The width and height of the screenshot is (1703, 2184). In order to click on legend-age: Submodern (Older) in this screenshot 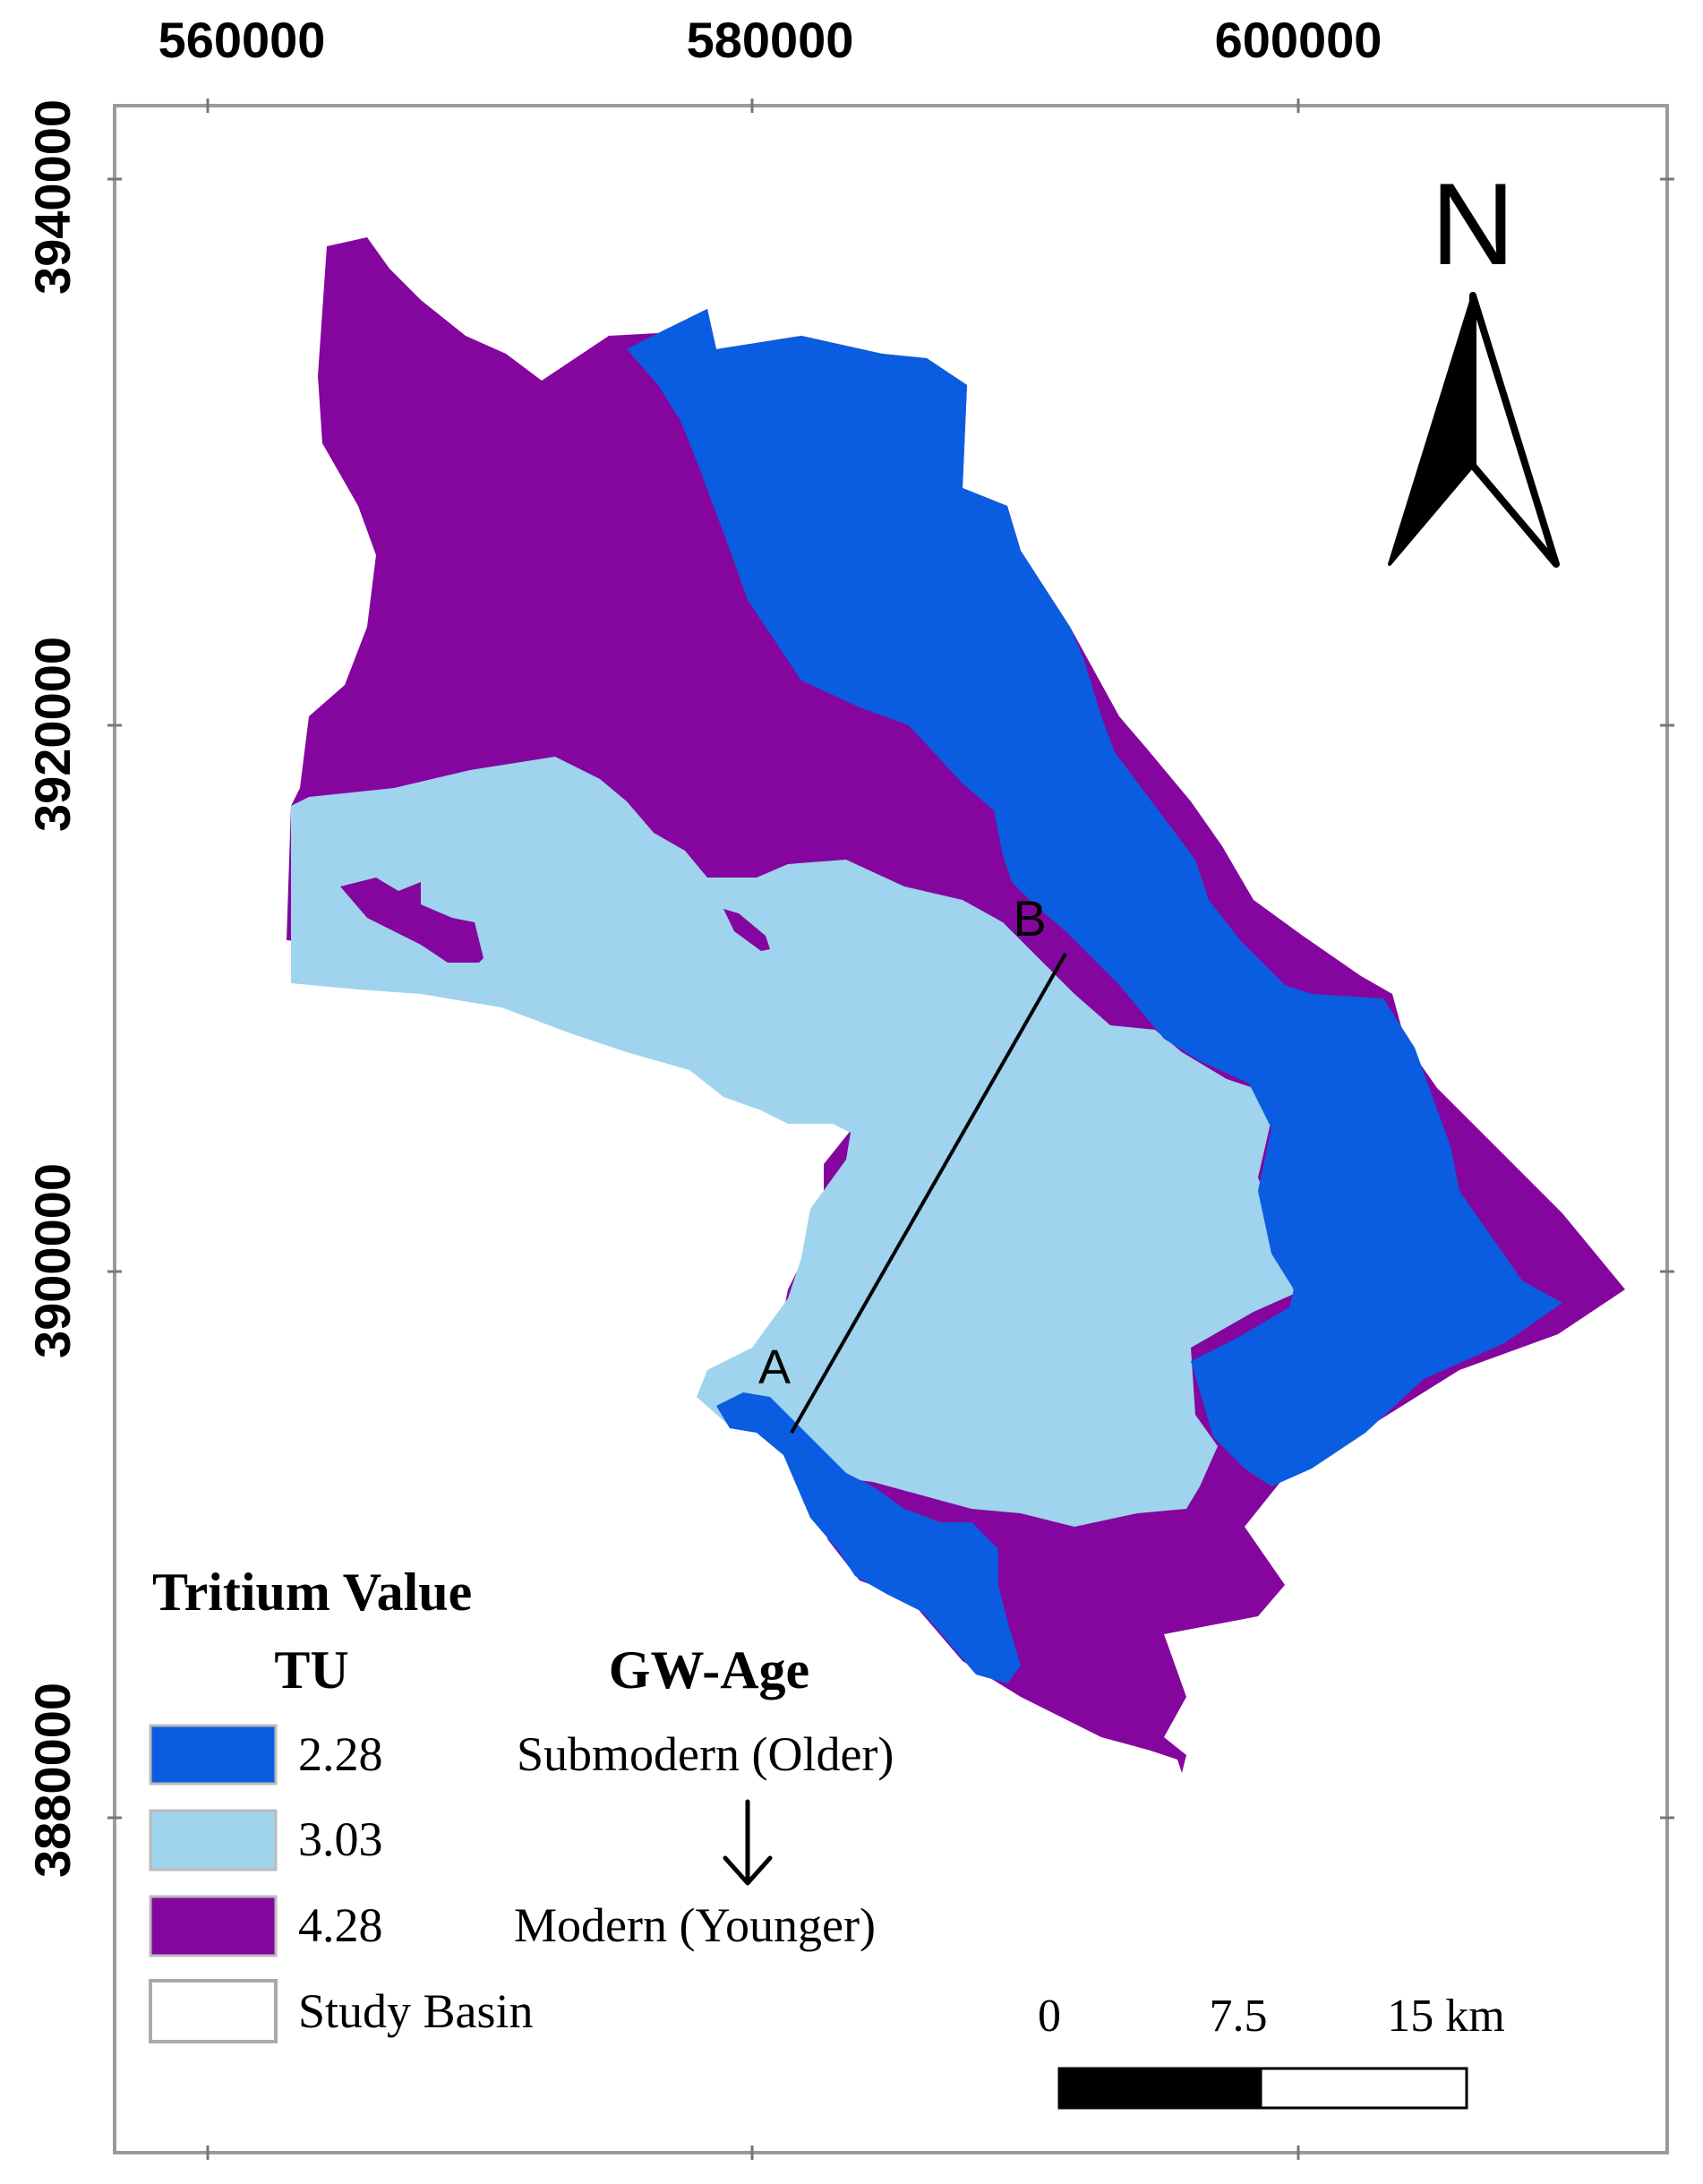, I will do `click(705, 1754)`.